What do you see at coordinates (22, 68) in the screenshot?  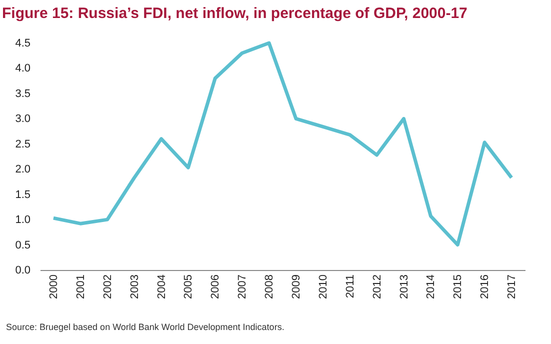 I see `y-tick-label: 4.0` at bounding box center [22, 68].